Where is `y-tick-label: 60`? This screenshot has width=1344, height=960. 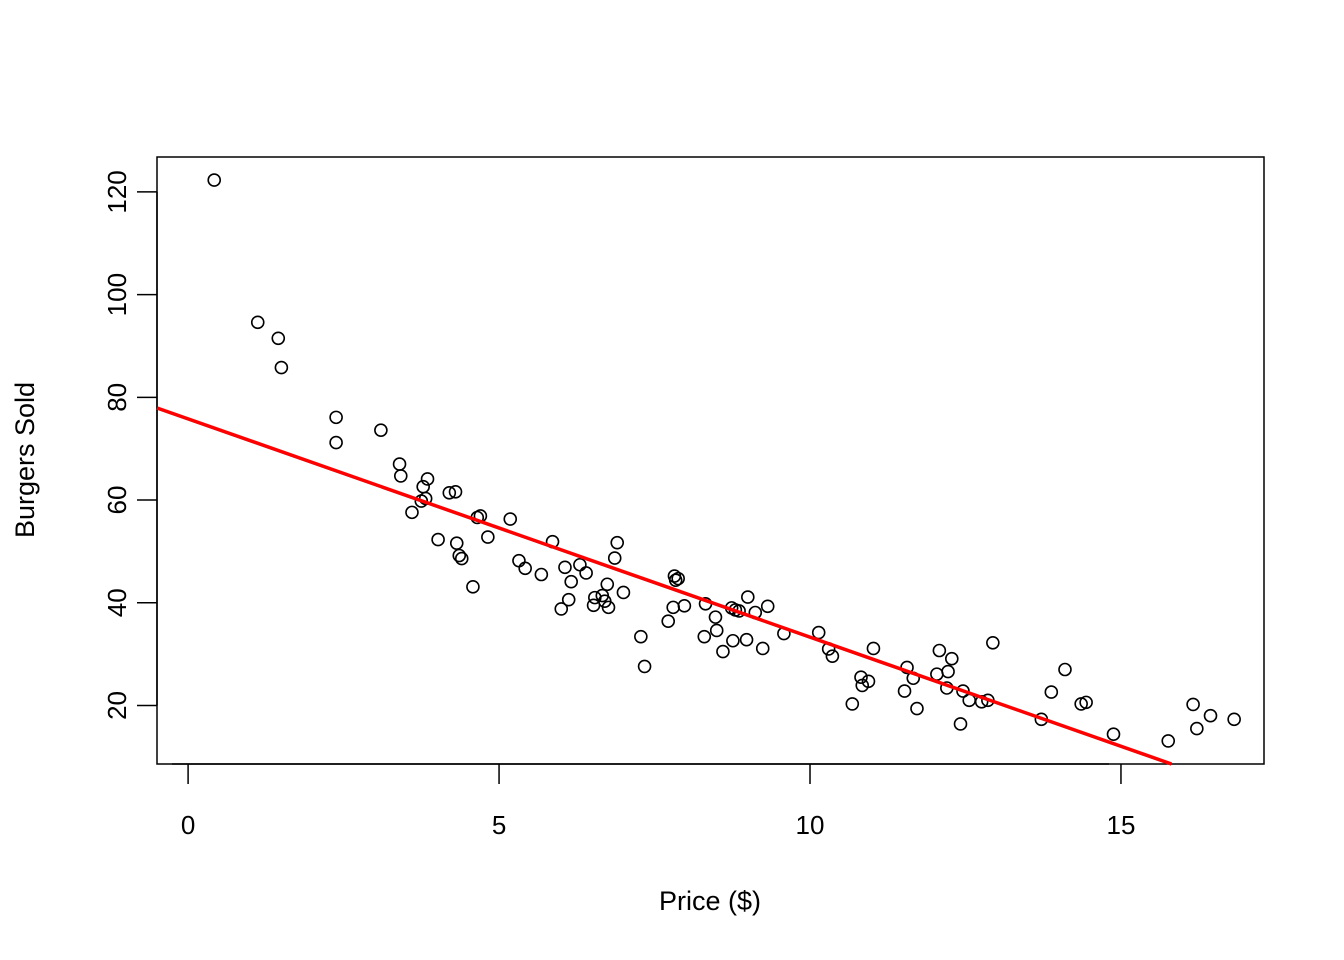 y-tick-label: 60 is located at coordinates (117, 500).